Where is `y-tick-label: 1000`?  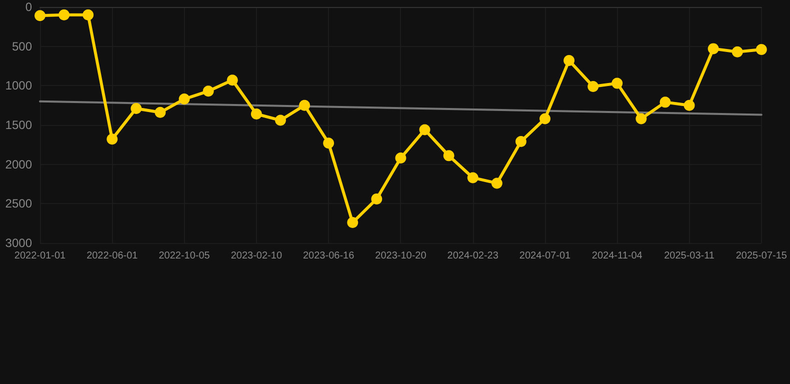
y-tick-label: 1000 is located at coordinates (18, 85).